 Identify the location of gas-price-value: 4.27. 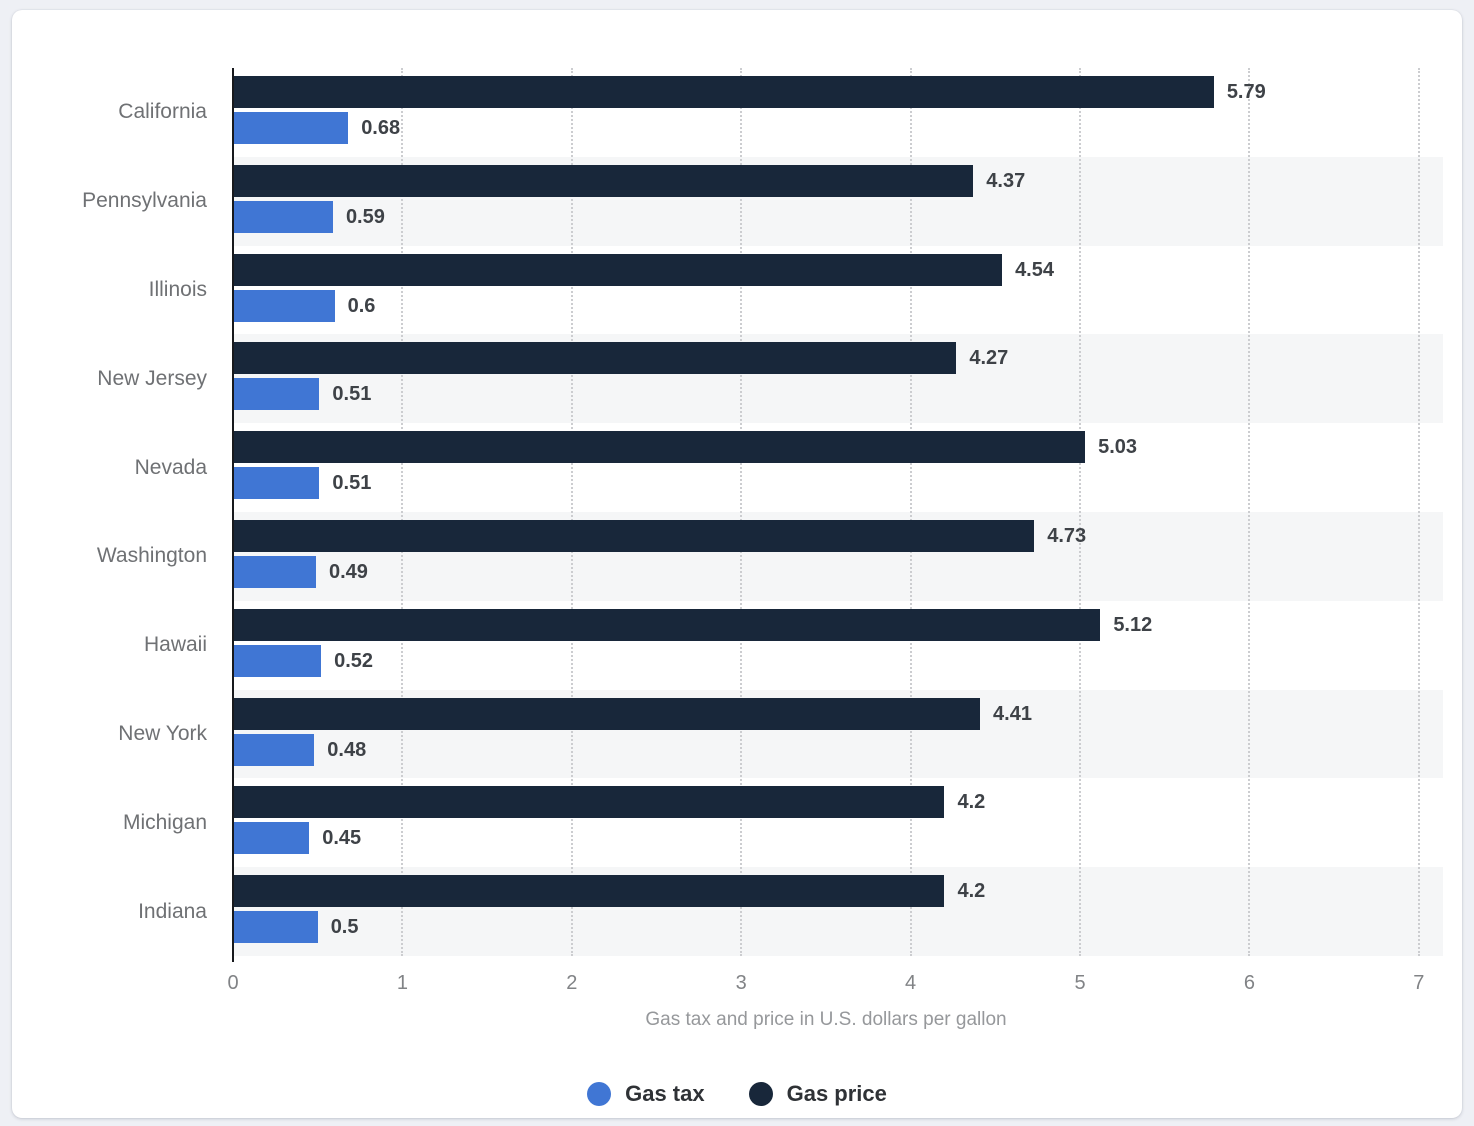
(989, 358).